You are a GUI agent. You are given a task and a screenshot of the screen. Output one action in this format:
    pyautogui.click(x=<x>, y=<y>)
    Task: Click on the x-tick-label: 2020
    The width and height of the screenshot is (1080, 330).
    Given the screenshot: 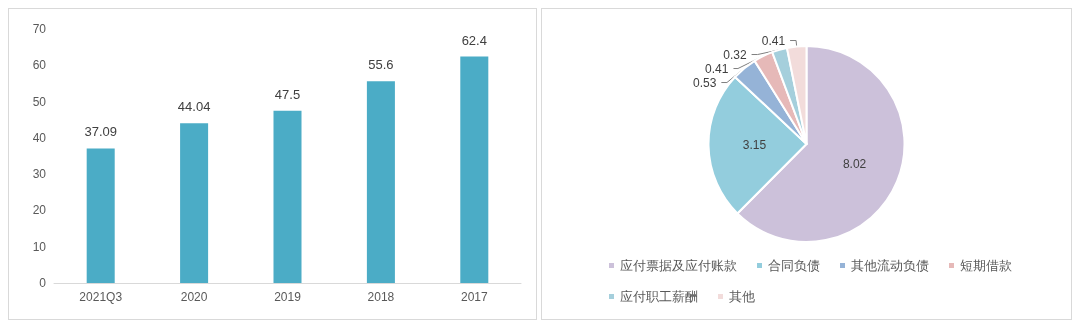 What is the action you would take?
    pyautogui.click(x=194, y=297)
    